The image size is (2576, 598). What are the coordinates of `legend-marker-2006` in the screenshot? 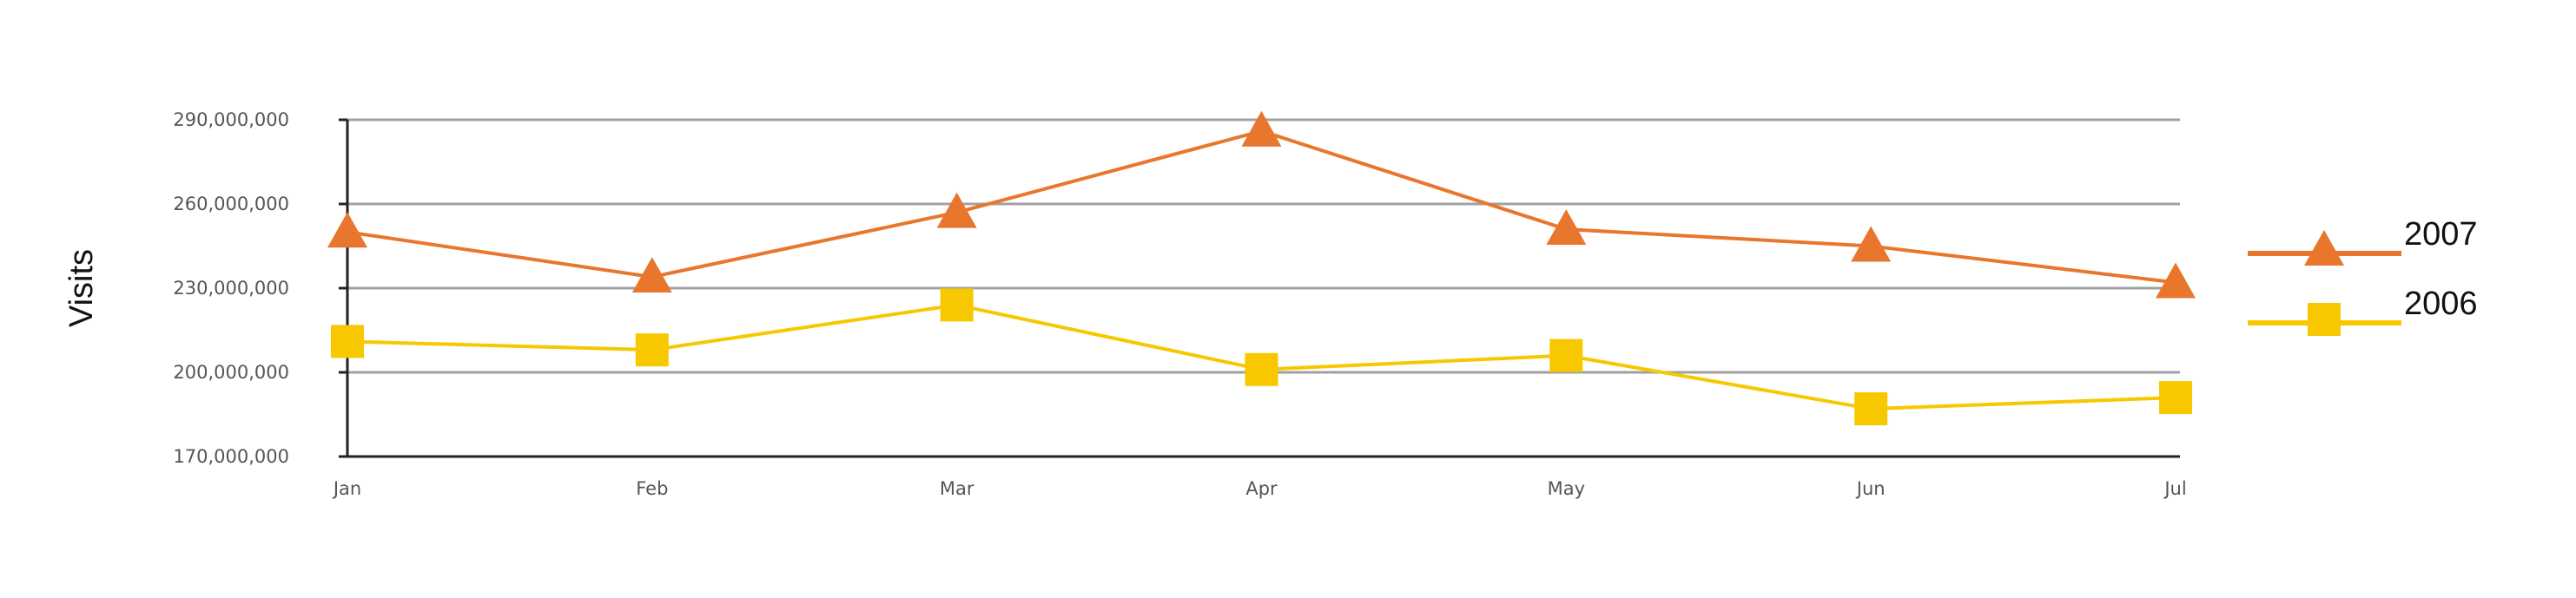 It's located at (2325, 319).